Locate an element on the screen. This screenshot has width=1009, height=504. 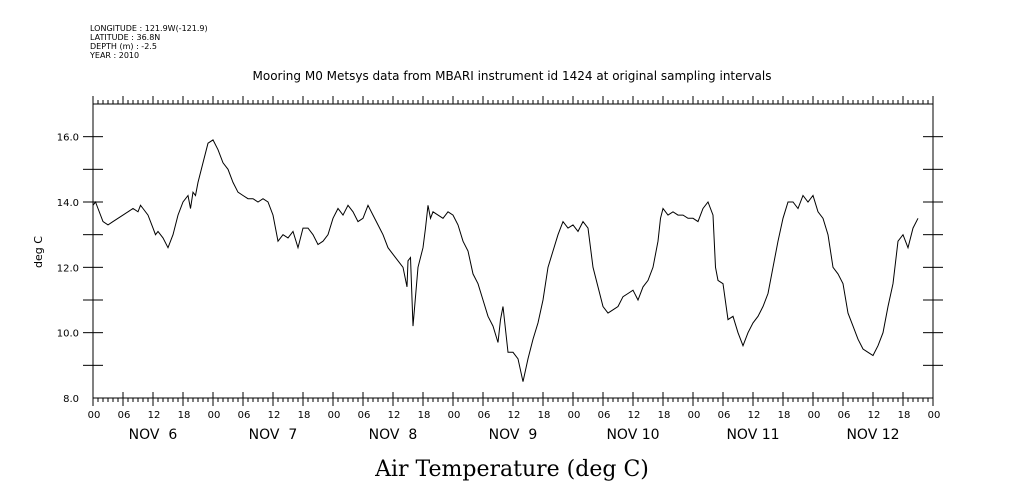
day-label: NOV 11 is located at coordinates (752, 435).